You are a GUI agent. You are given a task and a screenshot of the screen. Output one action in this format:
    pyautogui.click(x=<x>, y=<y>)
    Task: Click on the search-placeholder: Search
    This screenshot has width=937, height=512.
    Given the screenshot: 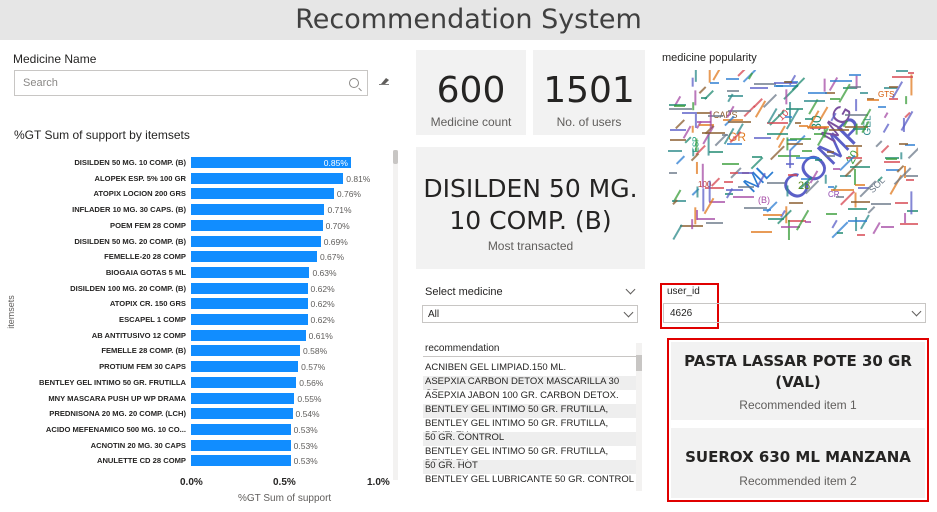 What is the action you would take?
    pyautogui.click(x=40, y=83)
    